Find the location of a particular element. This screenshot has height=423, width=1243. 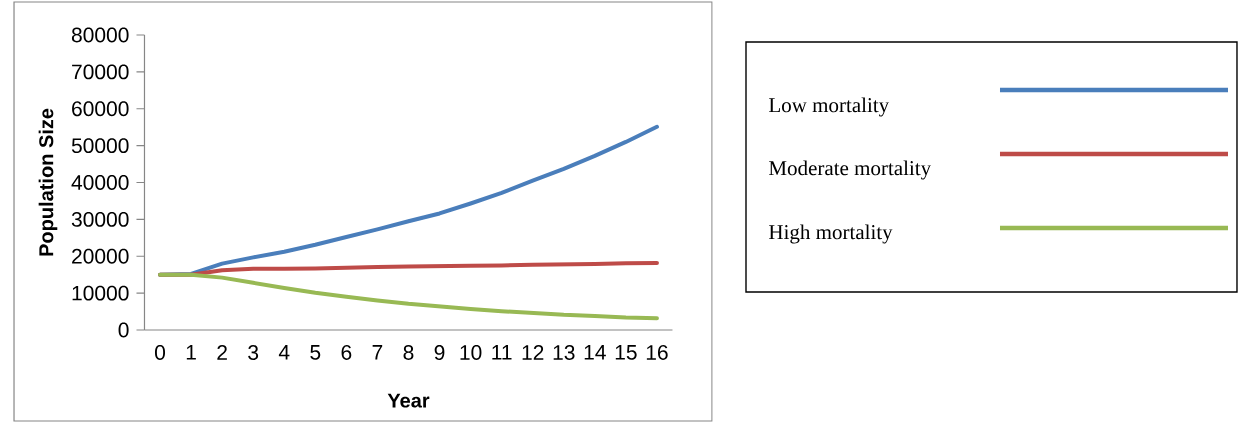

y-tick-label: 30000 is located at coordinates (100, 219).